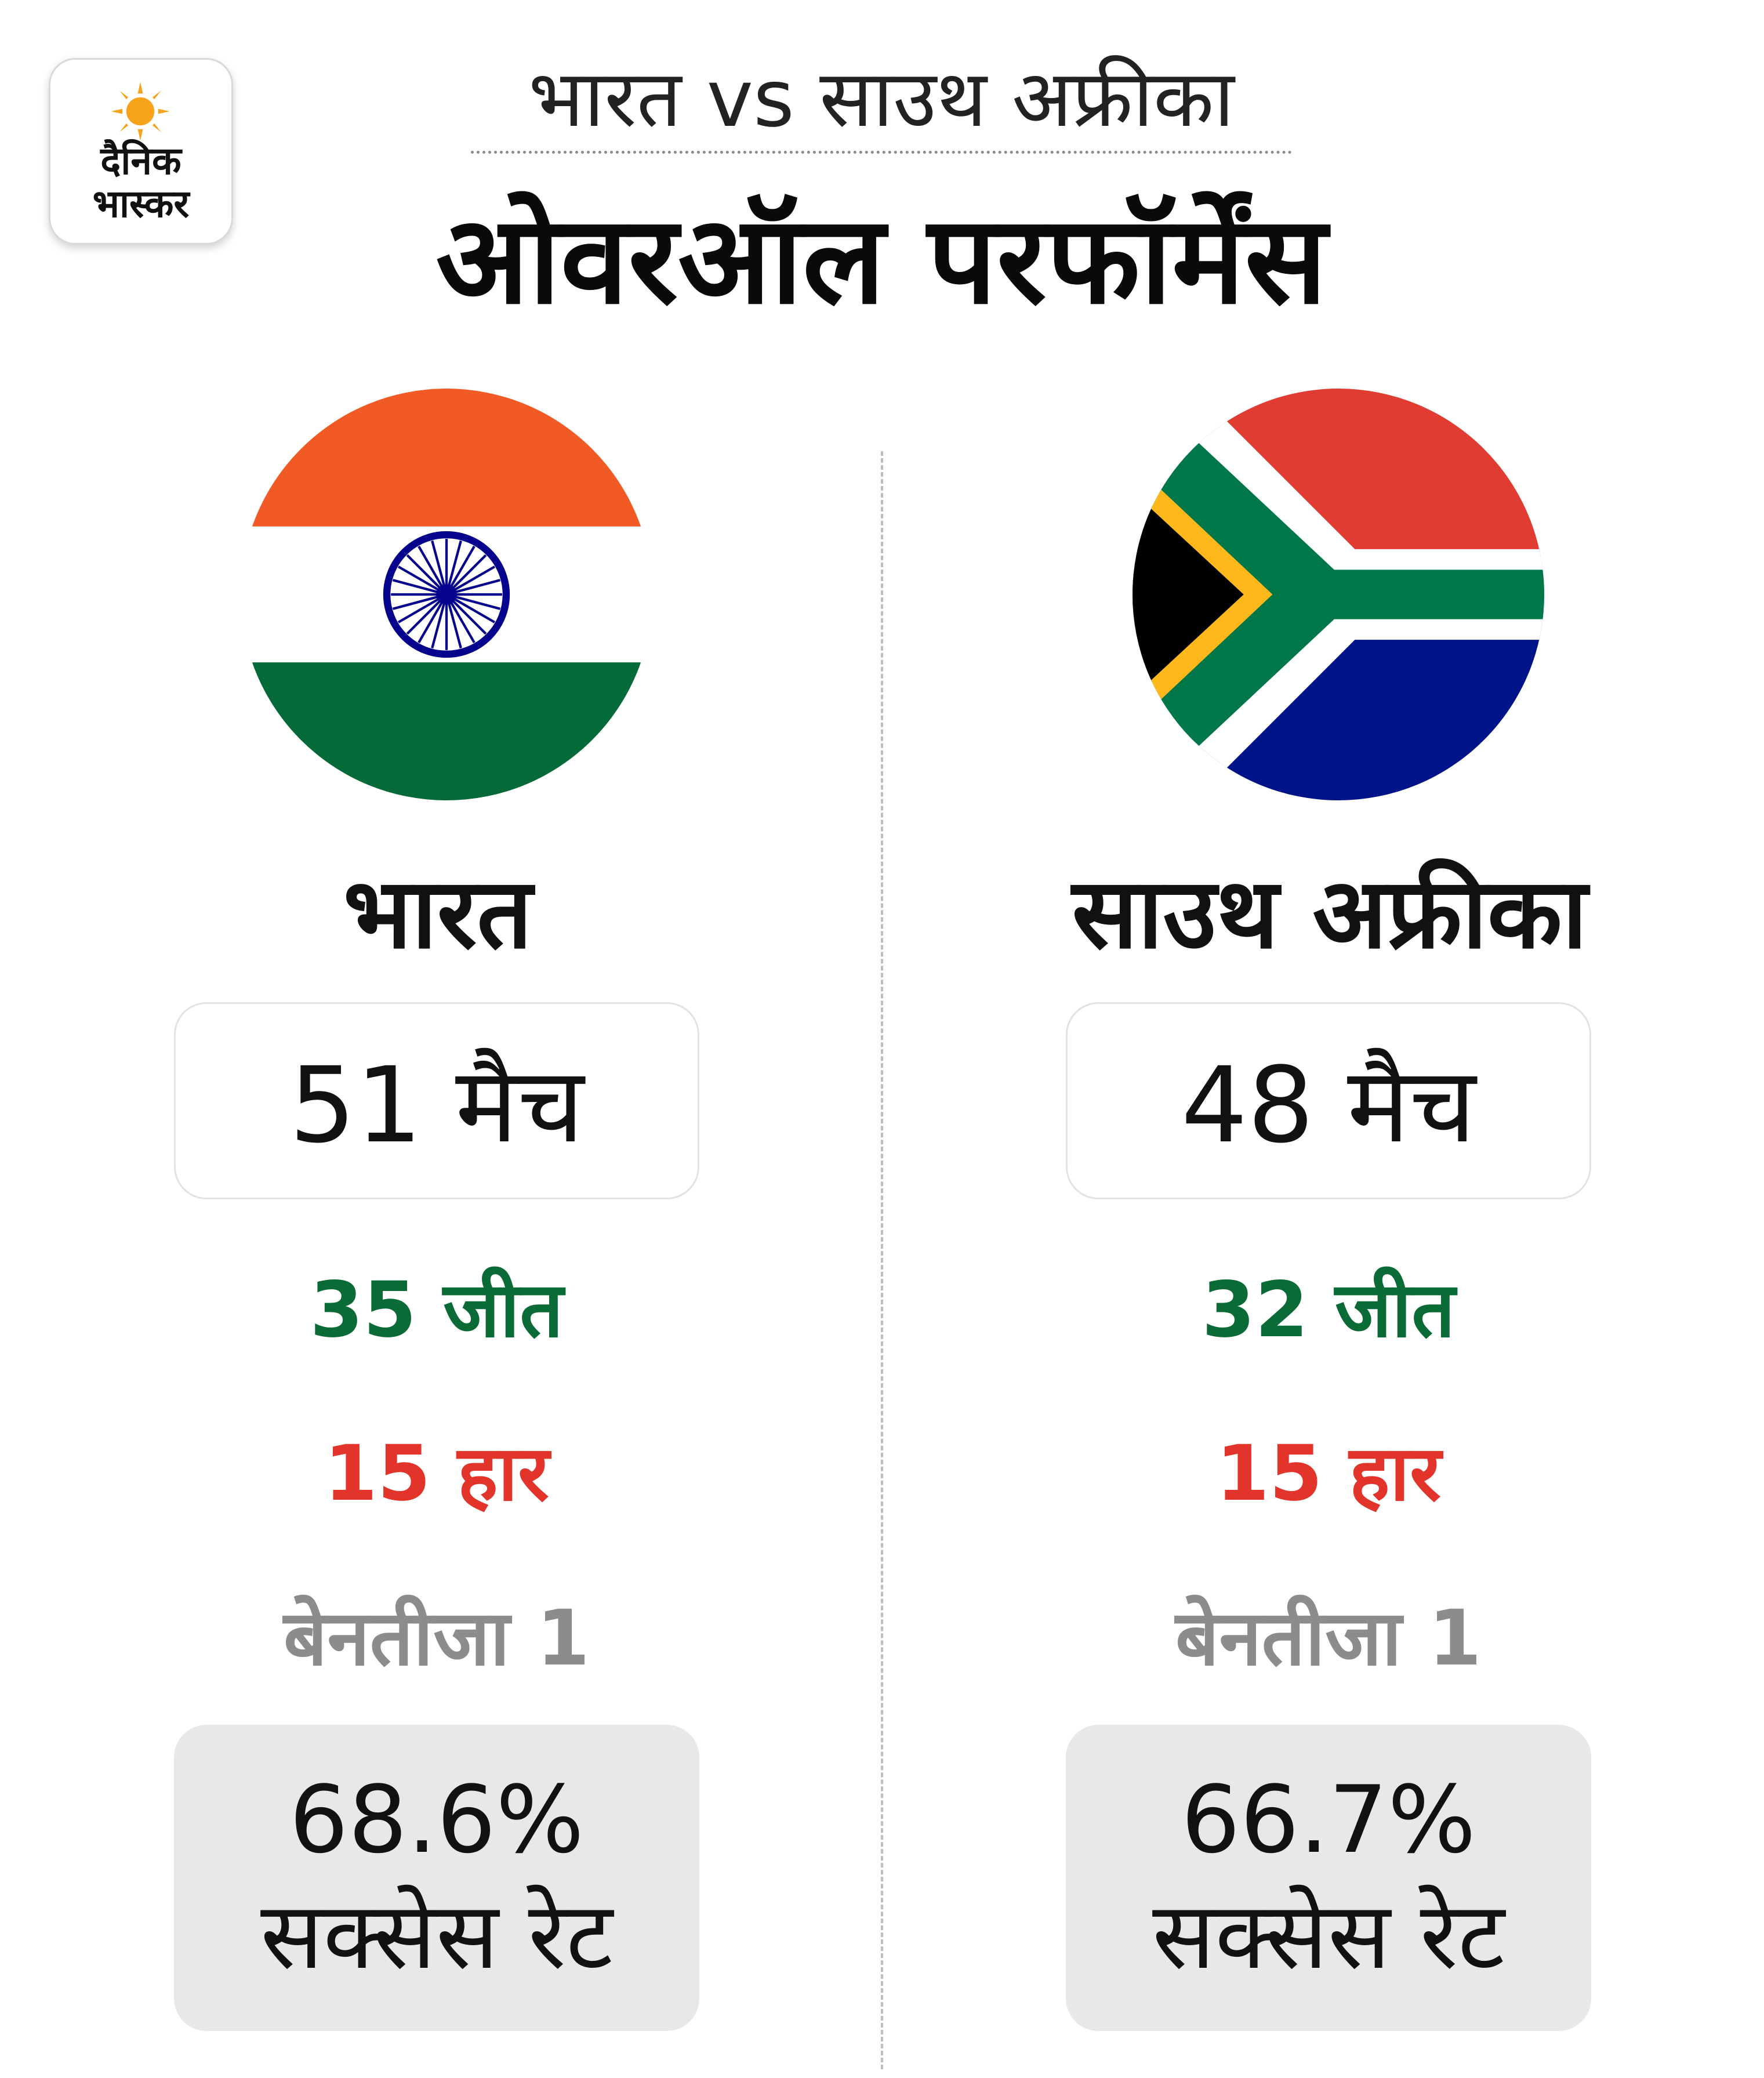 The image size is (1764, 2078). What do you see at coordinates (141, 204) in the screenshot?
I see `logo-line-2: भास्कर` at bounding box center [141, 204].